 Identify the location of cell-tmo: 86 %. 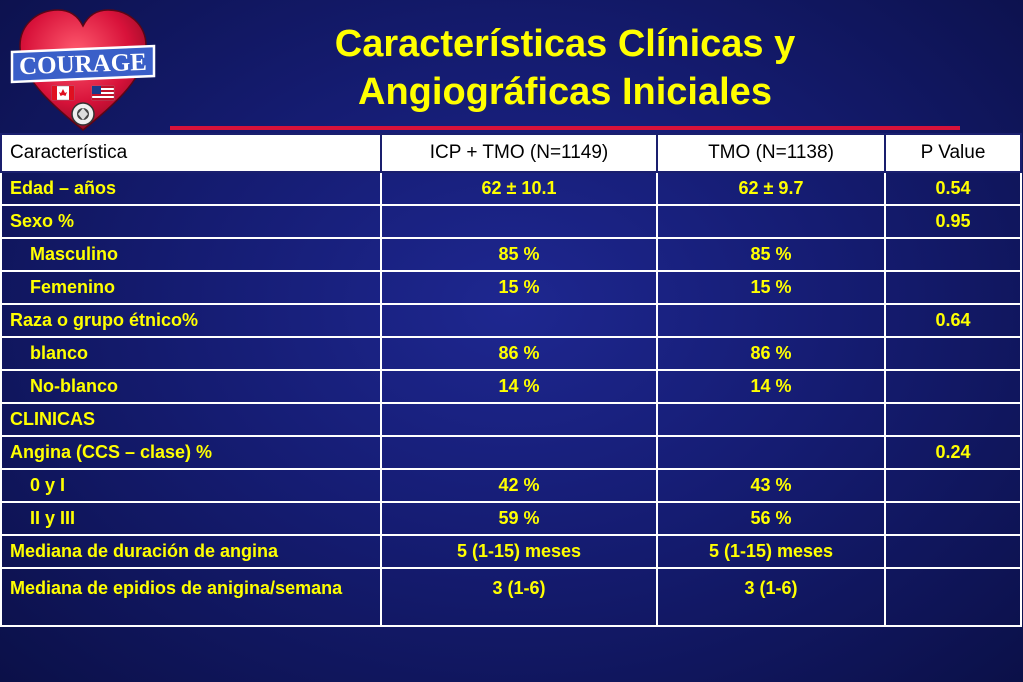
(771, 353).